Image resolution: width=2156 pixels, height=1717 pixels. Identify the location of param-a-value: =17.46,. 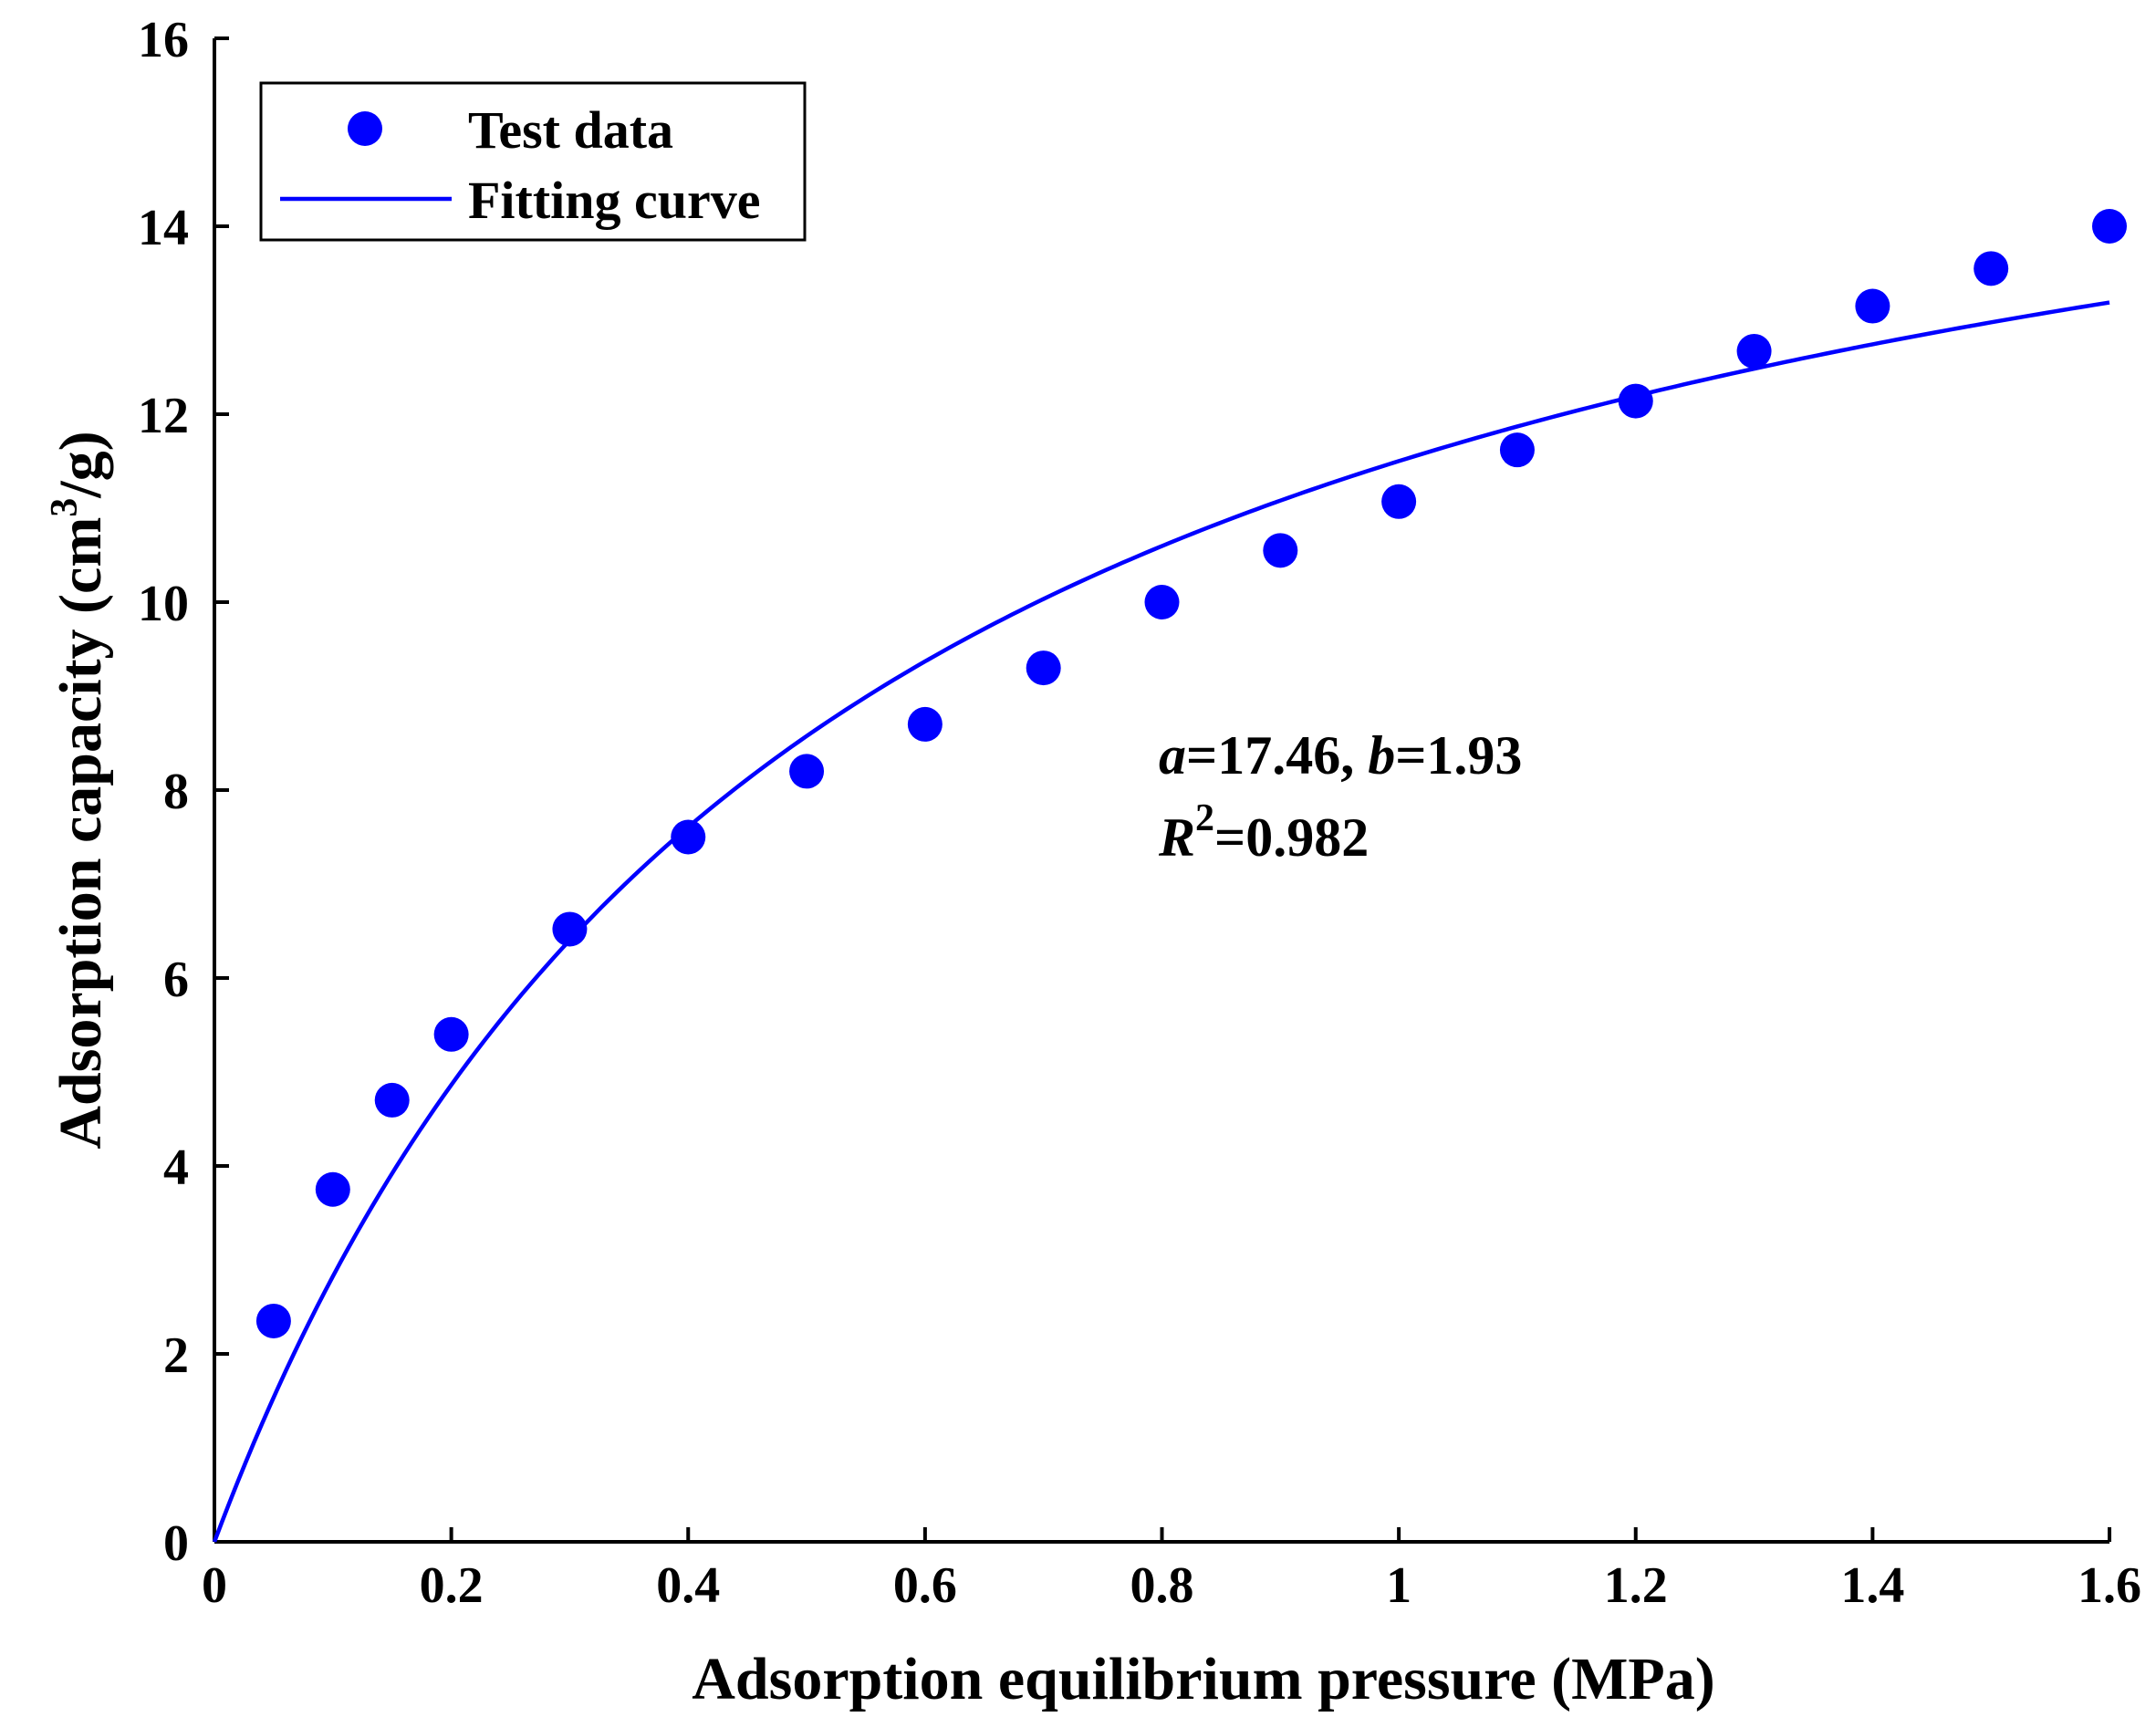
(1277, 755).